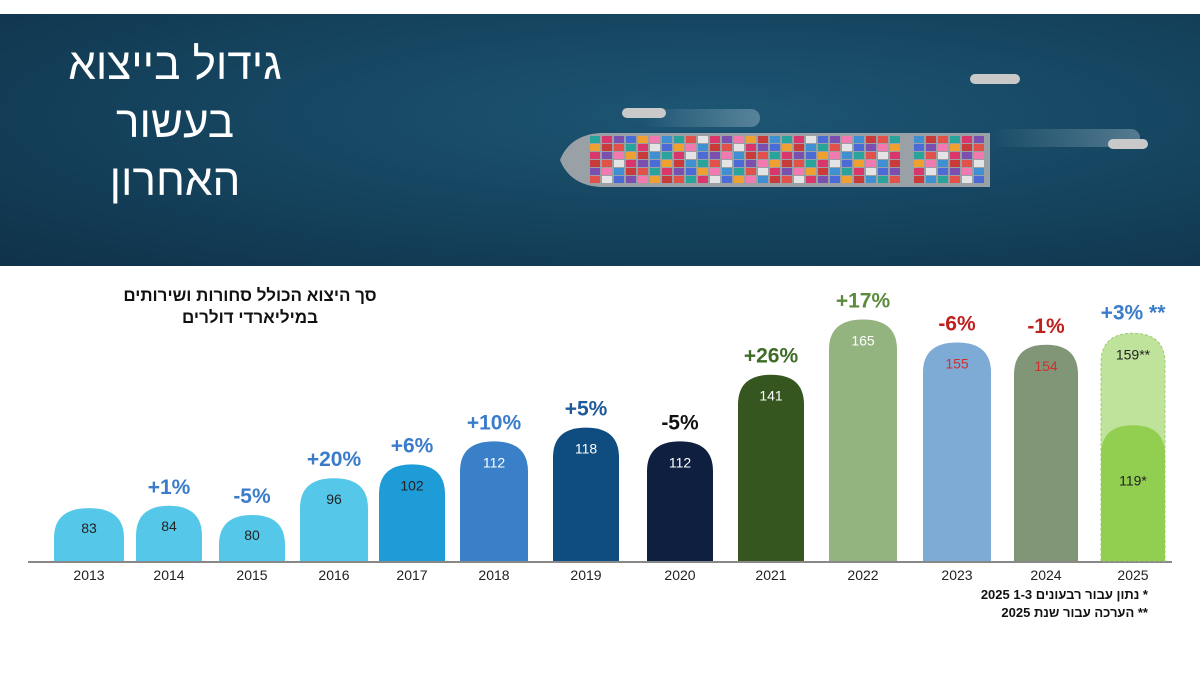 Image resolution: width=1200 pixels, height=675 pixels. Describe the element at coordinates (333, 575) in the screenshot. I see `x-tick-label: 2016` at that location.